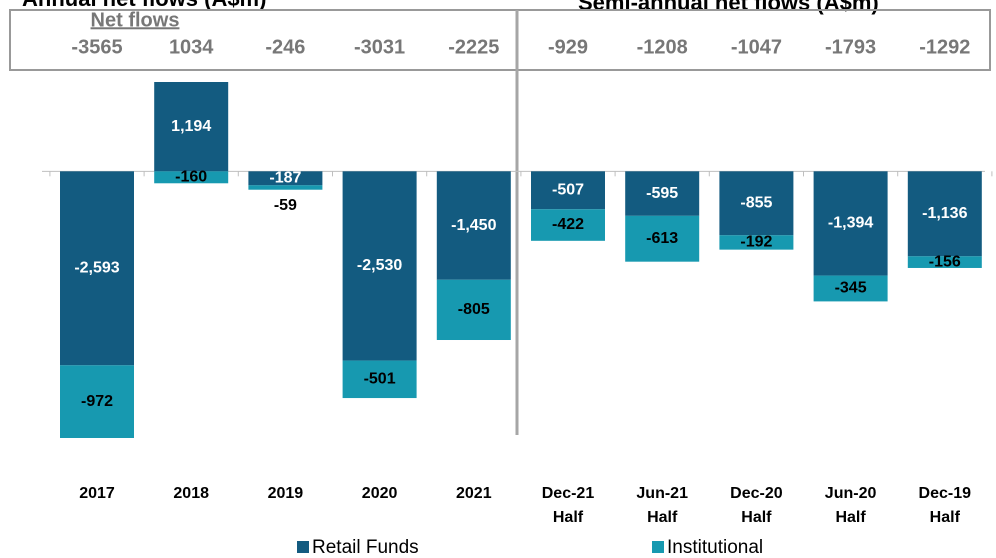 Image resolution: width=996 pixels, height=558 pixels. I want to click on x-tick-label: Jun-20 Half, so click(851, 505).